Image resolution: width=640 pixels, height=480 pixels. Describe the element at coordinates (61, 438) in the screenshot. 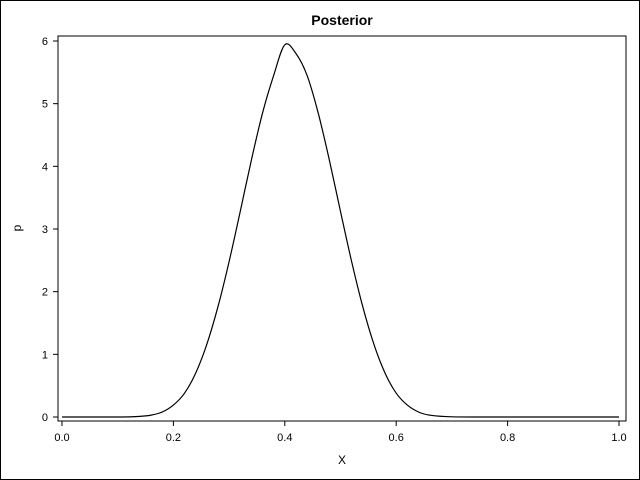

I see `x-tick-label: 0.0` at that location.